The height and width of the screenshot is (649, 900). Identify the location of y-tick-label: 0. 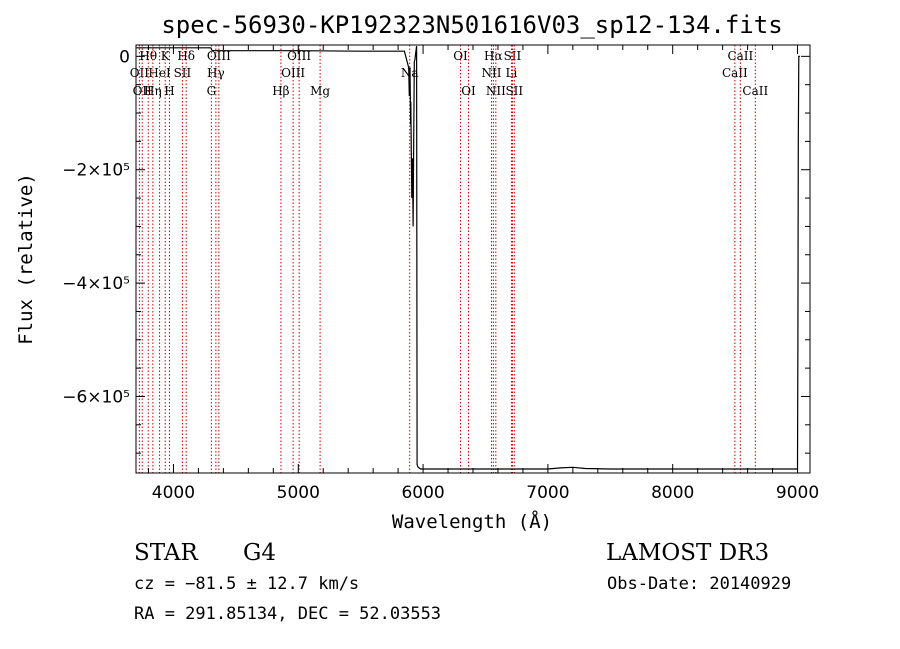
(124, 57).